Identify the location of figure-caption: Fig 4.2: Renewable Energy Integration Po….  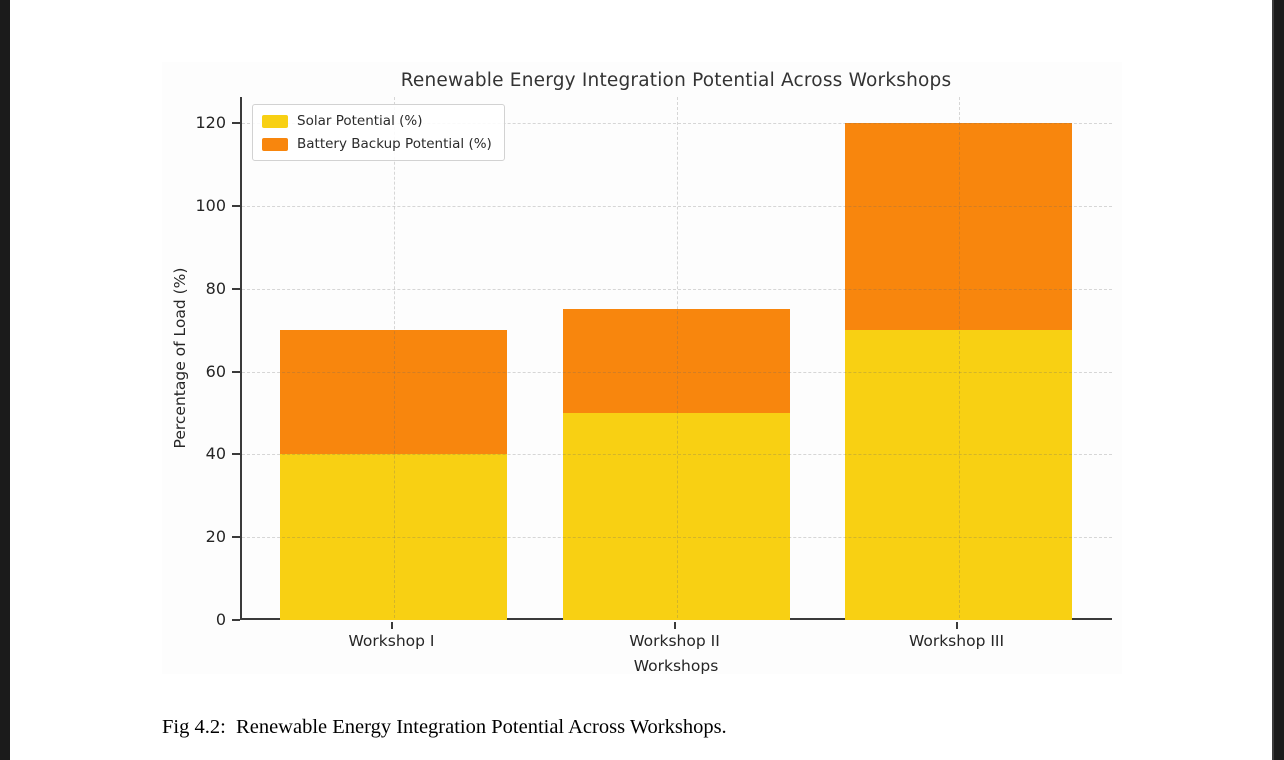
(444, 727).